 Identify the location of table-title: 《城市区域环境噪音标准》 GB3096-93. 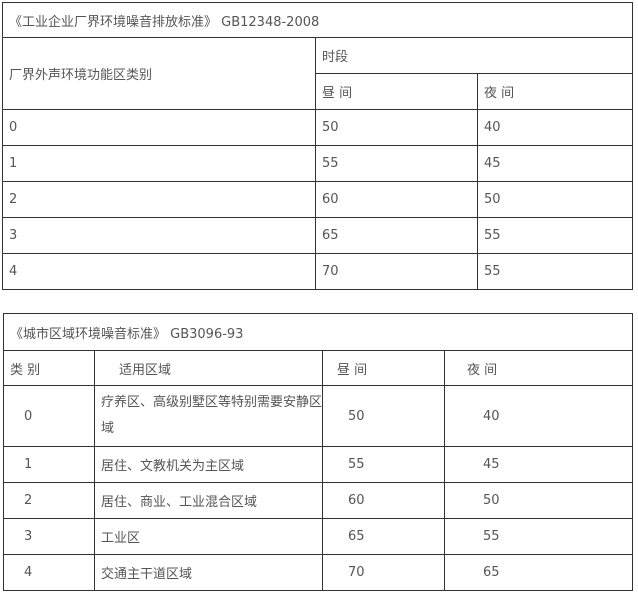
(318, 332).